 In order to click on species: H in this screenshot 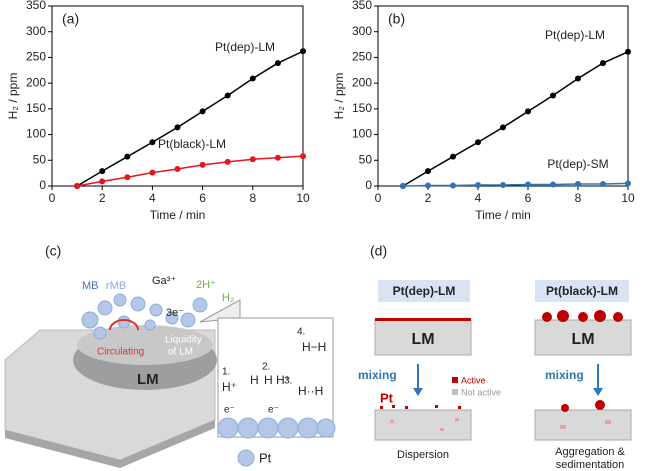, I will do `click(268, 380)`.